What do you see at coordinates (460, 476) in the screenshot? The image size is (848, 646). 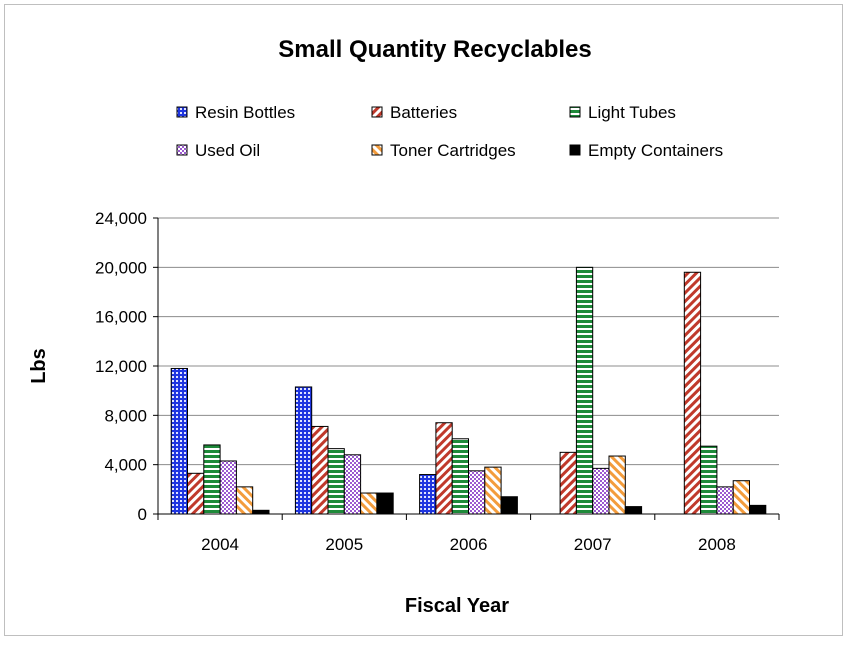 I see `bar-light-tubes-2006` at bounding box center [460, 476].